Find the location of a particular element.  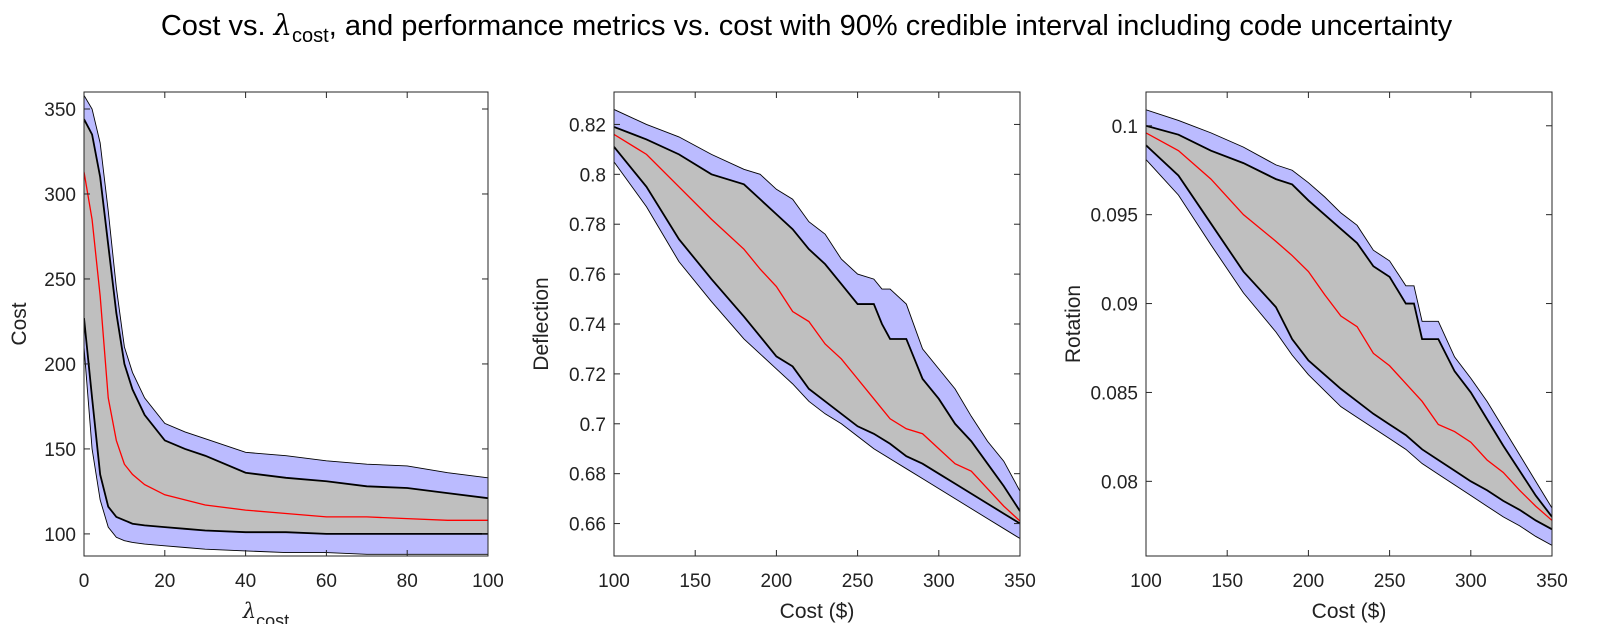

series-line-outer-lower is located at coordinates (286, 450).